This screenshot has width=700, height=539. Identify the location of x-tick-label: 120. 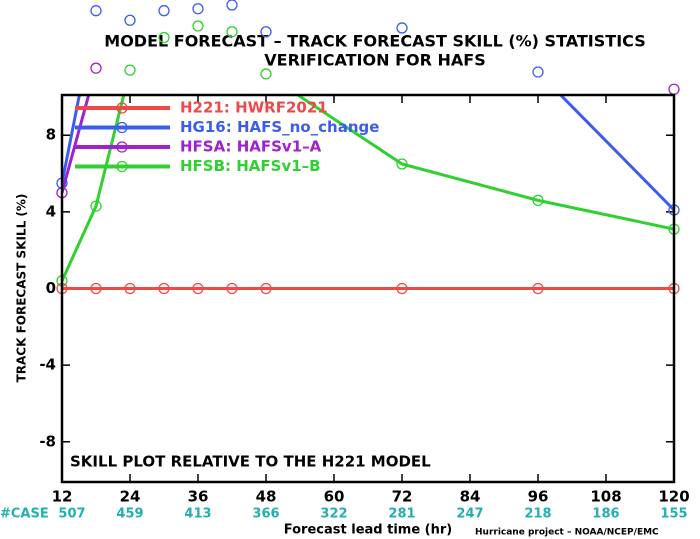
(673, 497).